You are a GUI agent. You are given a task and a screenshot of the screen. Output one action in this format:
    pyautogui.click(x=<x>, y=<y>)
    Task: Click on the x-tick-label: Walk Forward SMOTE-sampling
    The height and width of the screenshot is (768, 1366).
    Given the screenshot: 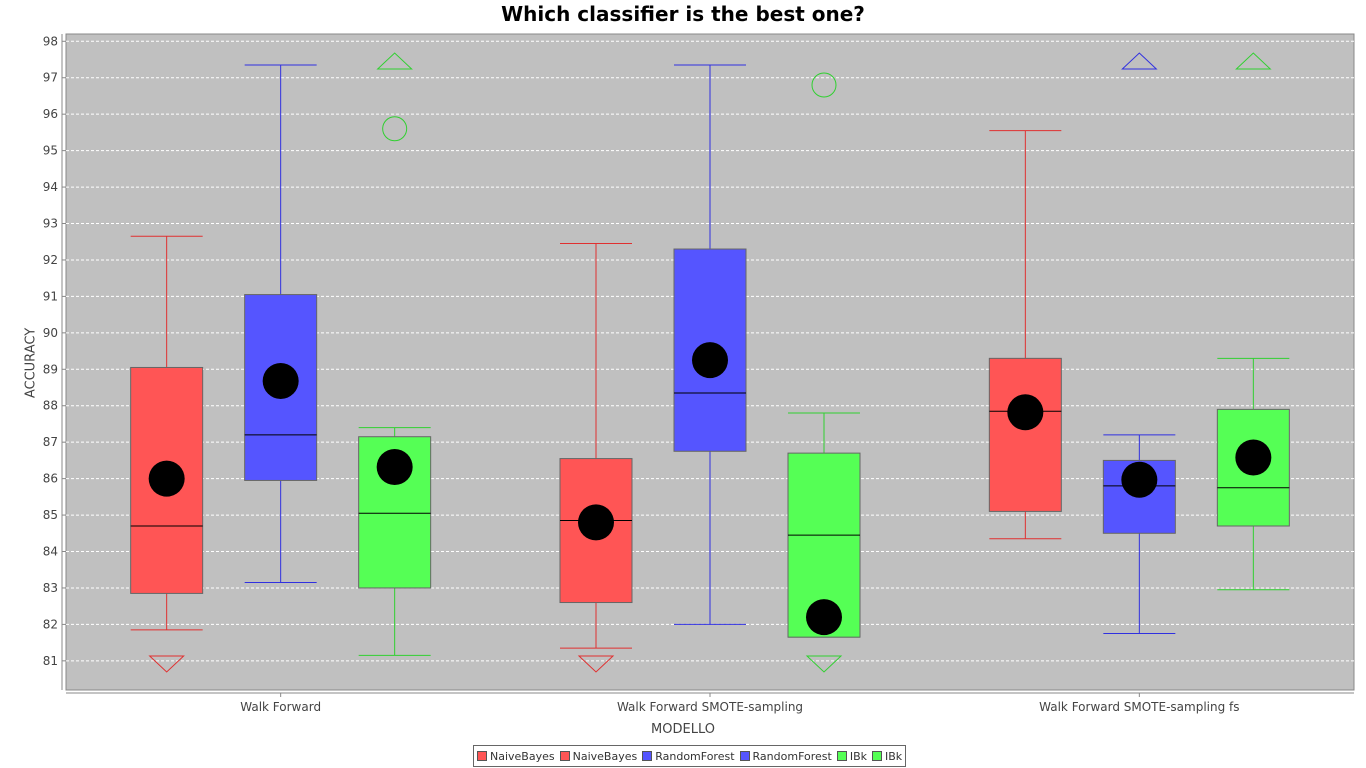 What is the action you would take?
    pyautogui.click(x=710, y=707)
    